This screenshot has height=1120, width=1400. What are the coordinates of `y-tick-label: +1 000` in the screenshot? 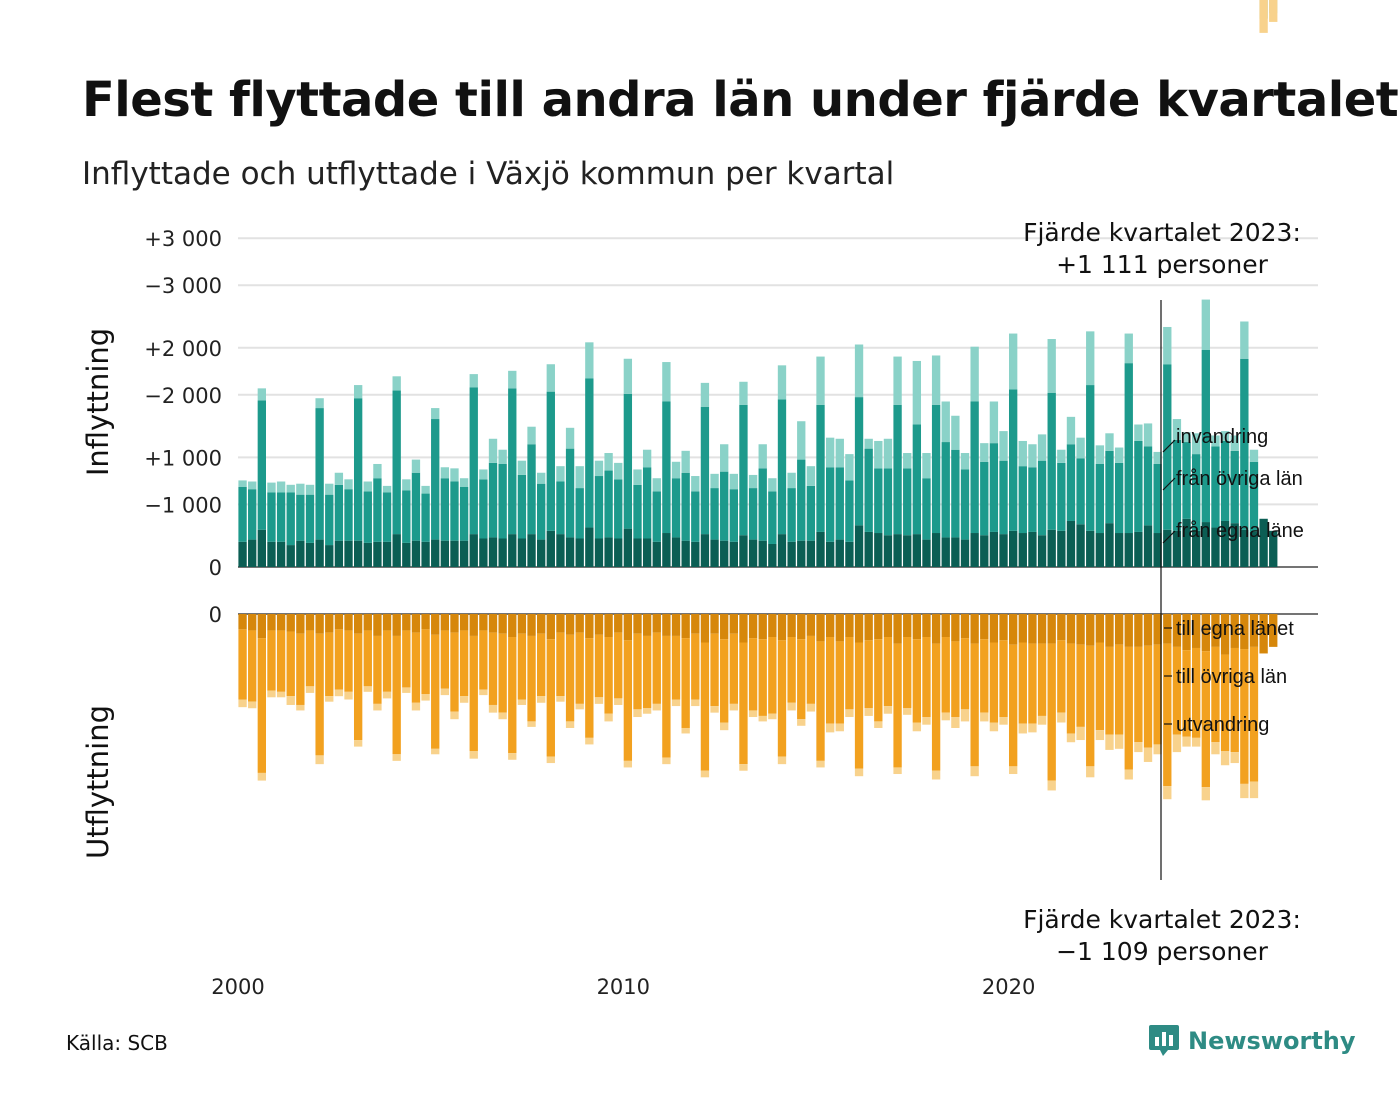 It's located at (183, 458).